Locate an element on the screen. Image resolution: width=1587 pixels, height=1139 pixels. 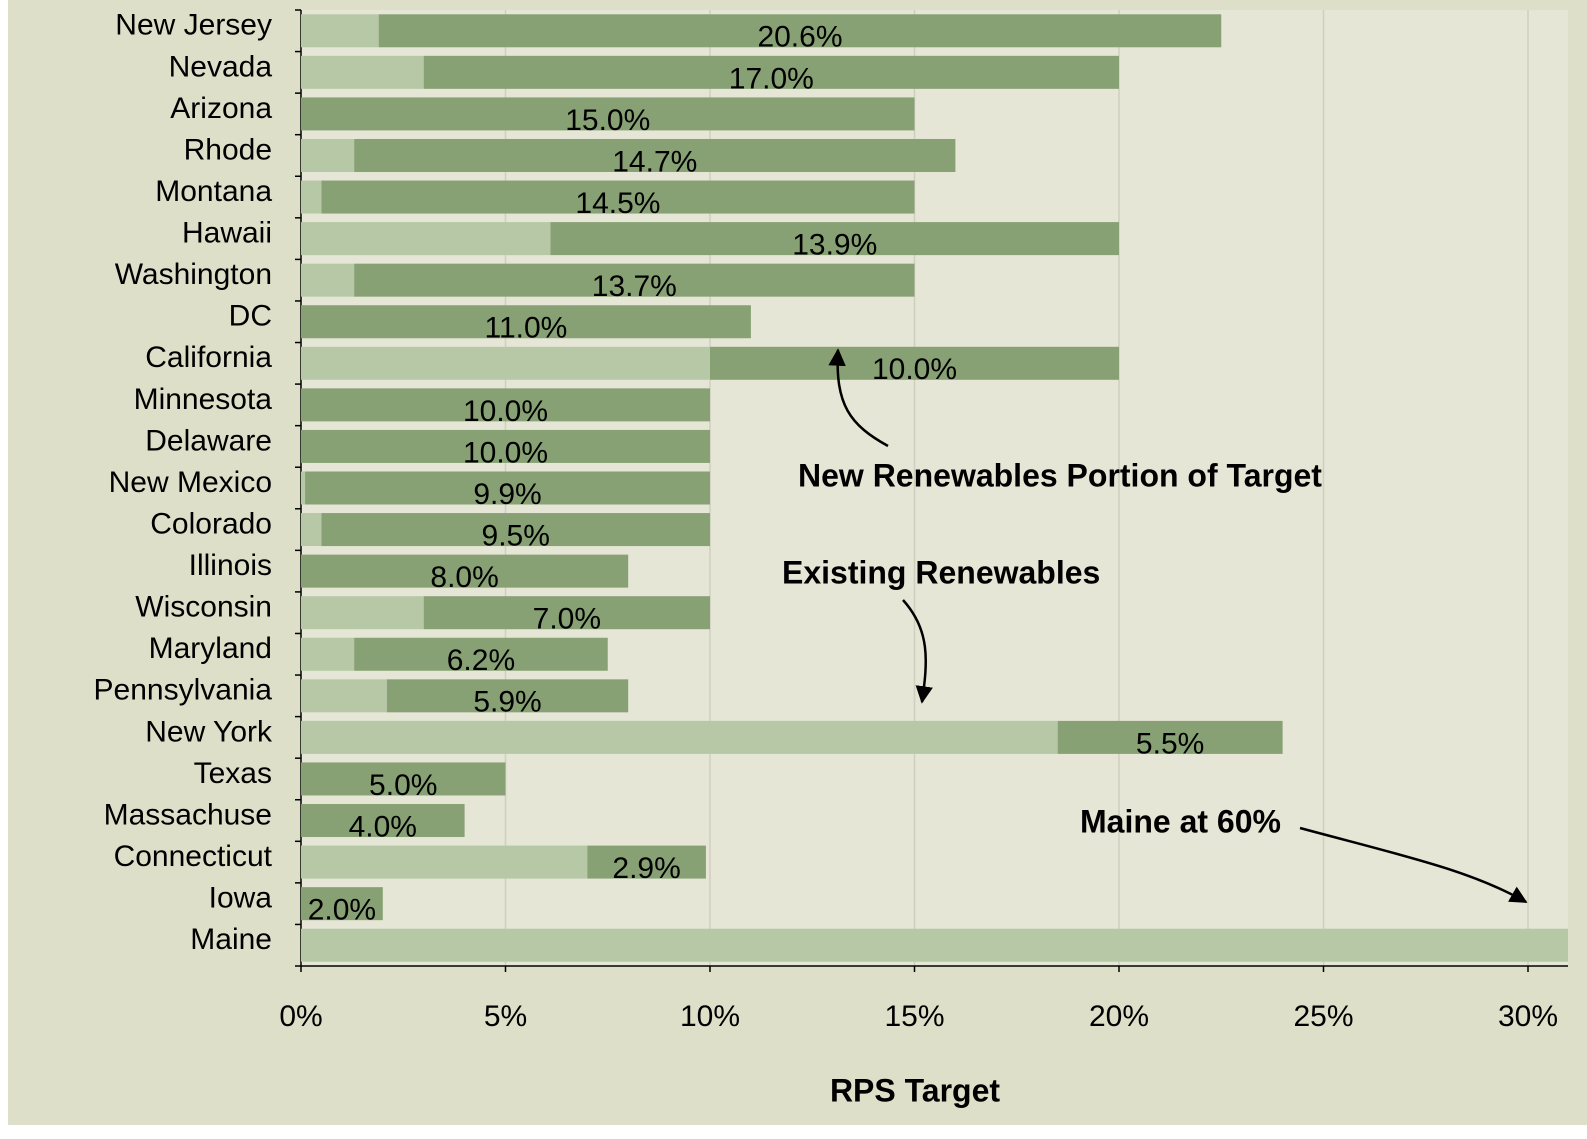
y-tick-label: Rhode is located at coordinates (228, 149).